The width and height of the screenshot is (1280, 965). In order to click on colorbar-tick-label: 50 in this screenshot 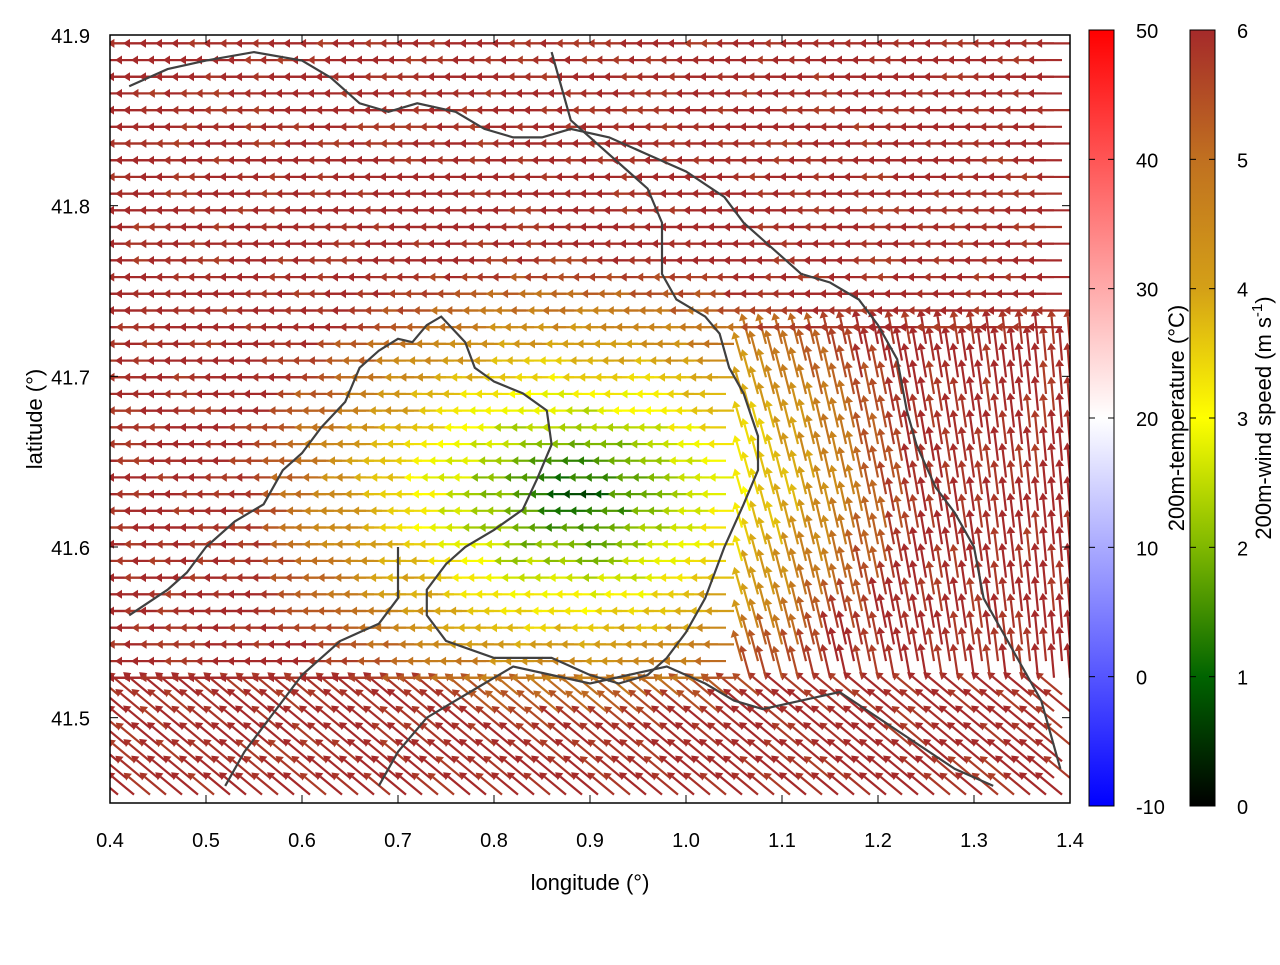, I will do `click(1147, 32)`.